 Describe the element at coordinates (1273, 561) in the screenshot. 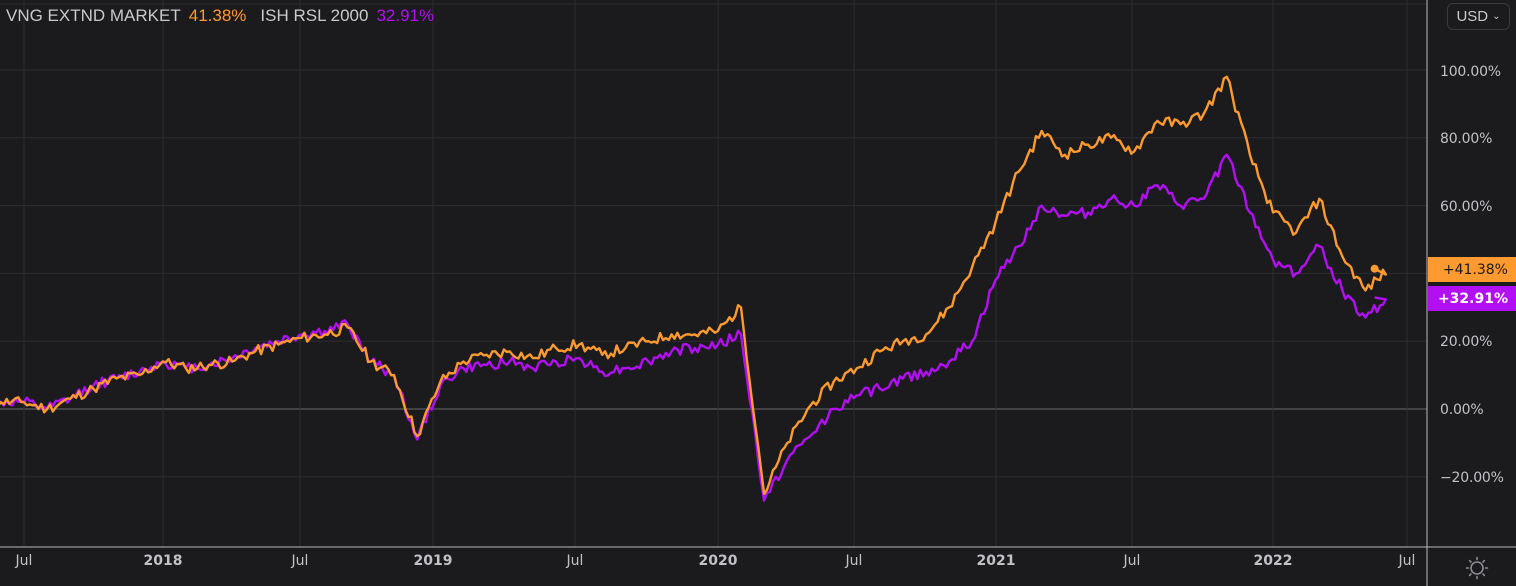

I see `x-axis-label-2022: 2022` at that location.